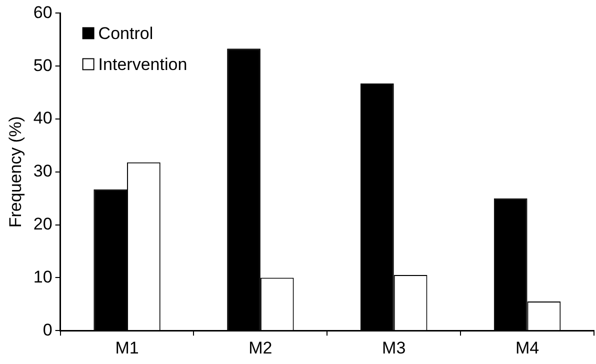 This screenshot has height=364, width=596. Describe the element at coordinates (15, 172) in the screenshot. I see `y-axis-title: Frequency (%)` at that location.